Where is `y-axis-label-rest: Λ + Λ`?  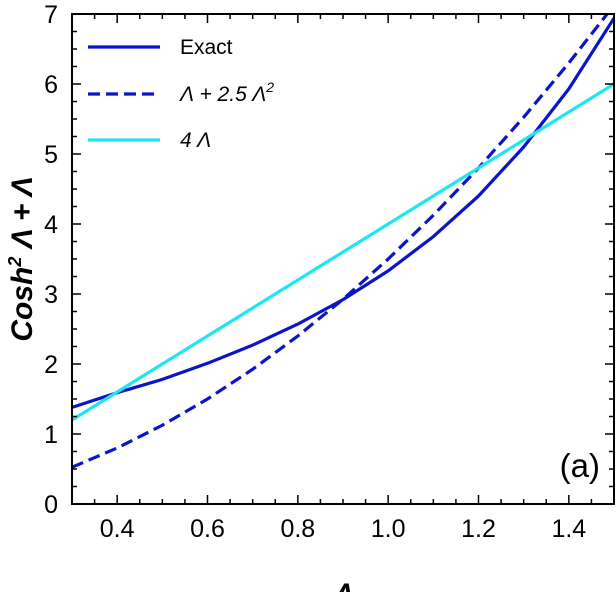
y-axis-label-rest: Λ + Λ is located at coordinates (22, 216).